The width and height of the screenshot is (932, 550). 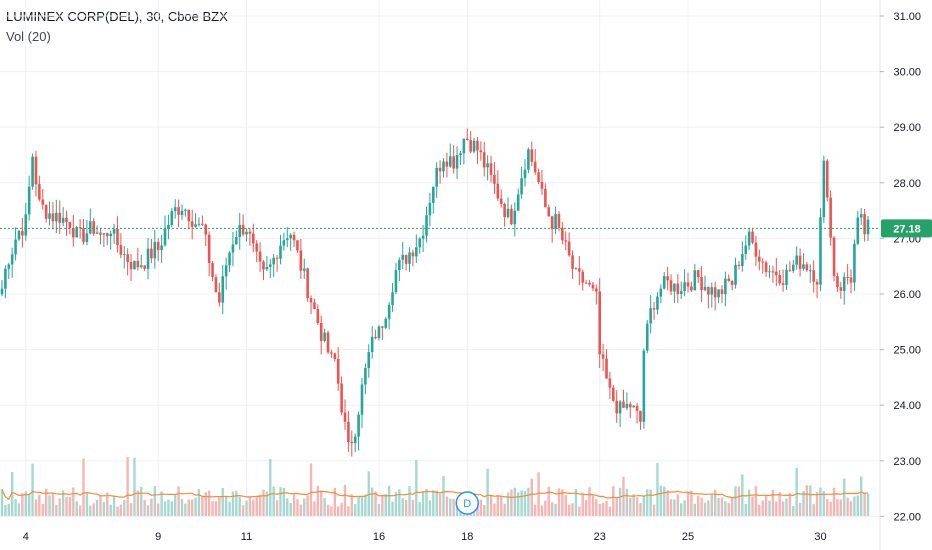 What do you see at coordinates (379, 537) in the screenshot?
I see `time-tick-label: 16` at bounding box center [379, 537].